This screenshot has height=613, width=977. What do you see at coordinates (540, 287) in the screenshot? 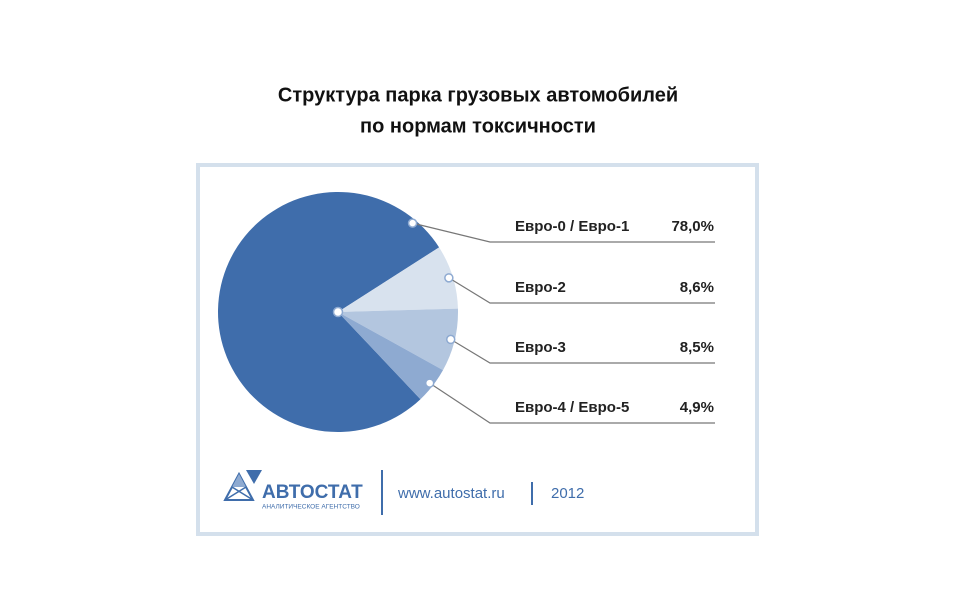
I see `legend-label: Евро-2` at bounding box center [540, 287].